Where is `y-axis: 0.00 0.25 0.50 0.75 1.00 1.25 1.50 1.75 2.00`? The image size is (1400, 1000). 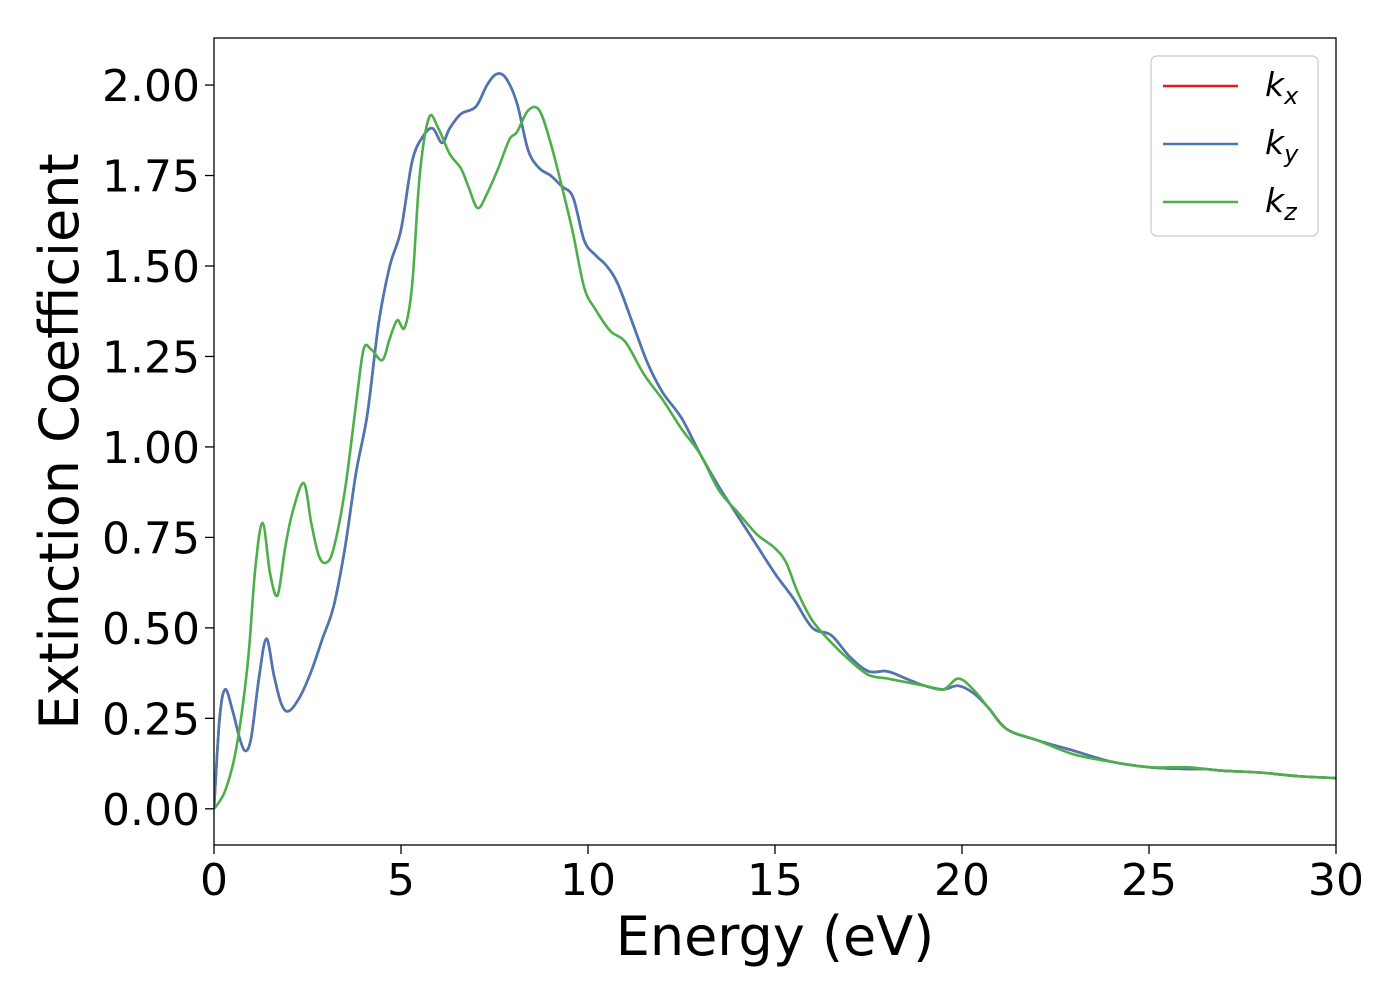 y-axis: 0.00 0.25 0.50 0.75 1.00 1.25 1.50 1.75 2.00 is located at coordinates (158, 448).